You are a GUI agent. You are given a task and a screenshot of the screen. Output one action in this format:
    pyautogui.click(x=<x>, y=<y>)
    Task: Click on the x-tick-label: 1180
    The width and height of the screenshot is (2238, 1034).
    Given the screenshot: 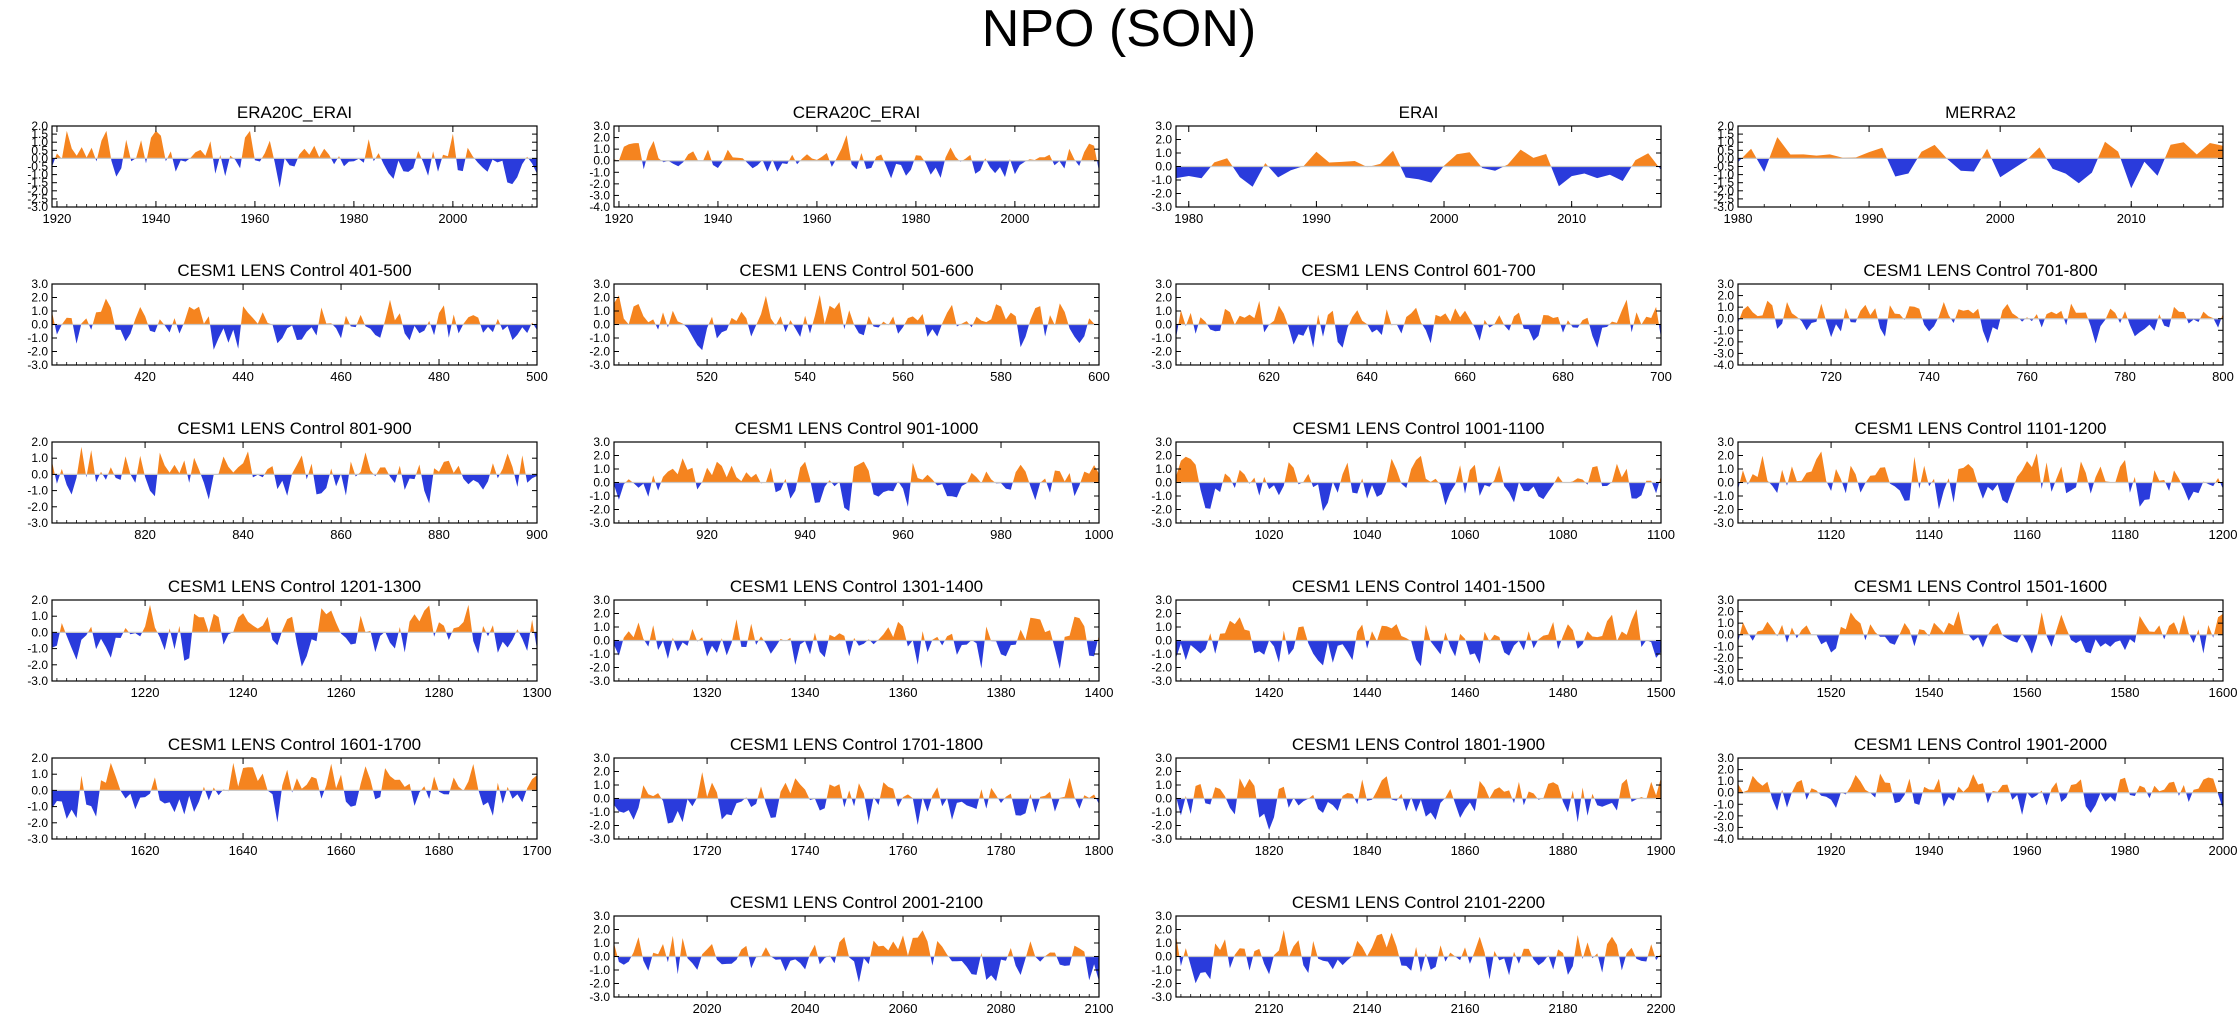 What is the action you would take?
    pyautogui.click(x=2125, y=534)
    